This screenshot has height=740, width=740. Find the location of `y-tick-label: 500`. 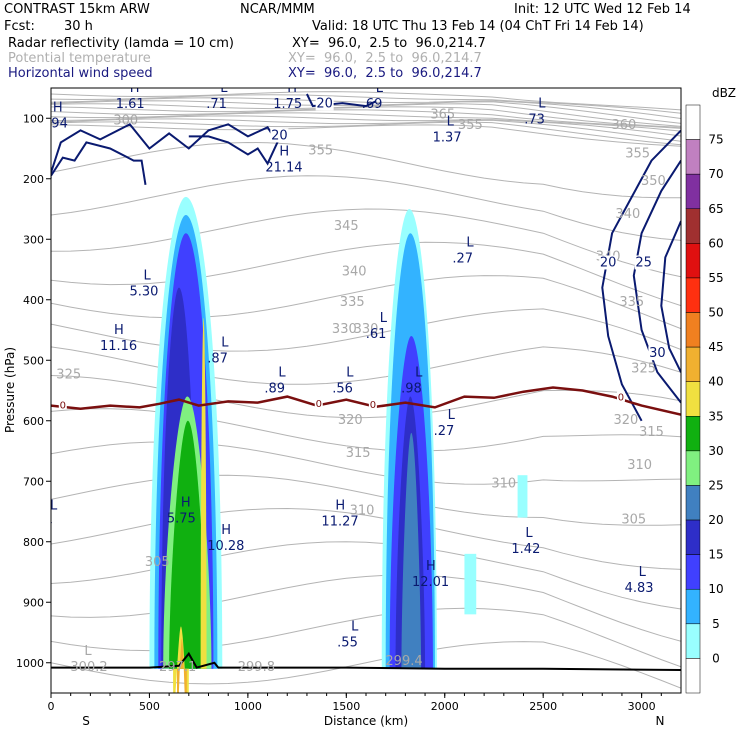

y-tick-label: 500 is located at coordinates (33, 360).